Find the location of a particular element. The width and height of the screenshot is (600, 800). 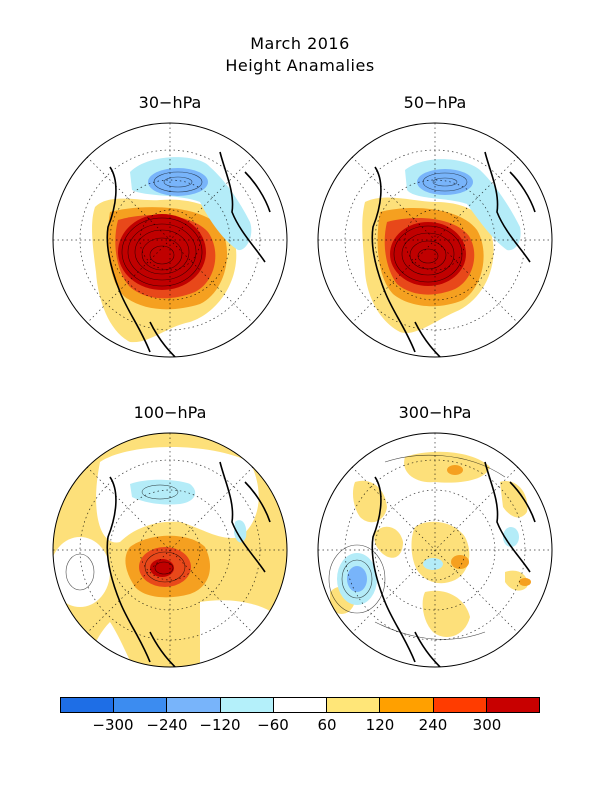

map-panel-50hpa is located at coordinates (435, 240).